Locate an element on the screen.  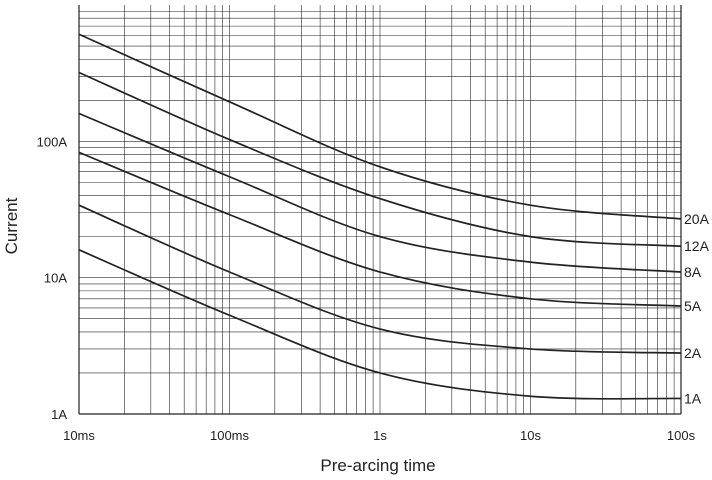
x-tick-label: 1s is located at coordinates (380, 435).